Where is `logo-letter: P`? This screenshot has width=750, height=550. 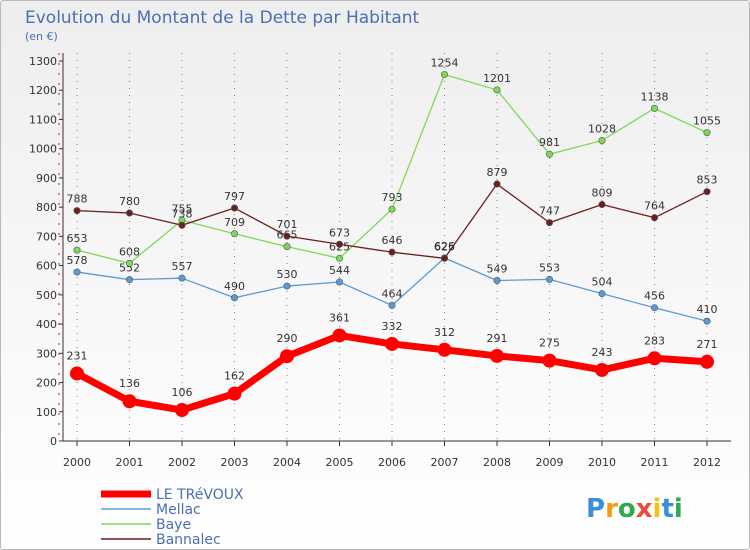 logo-letter: P is located at coordinates (595, 509).